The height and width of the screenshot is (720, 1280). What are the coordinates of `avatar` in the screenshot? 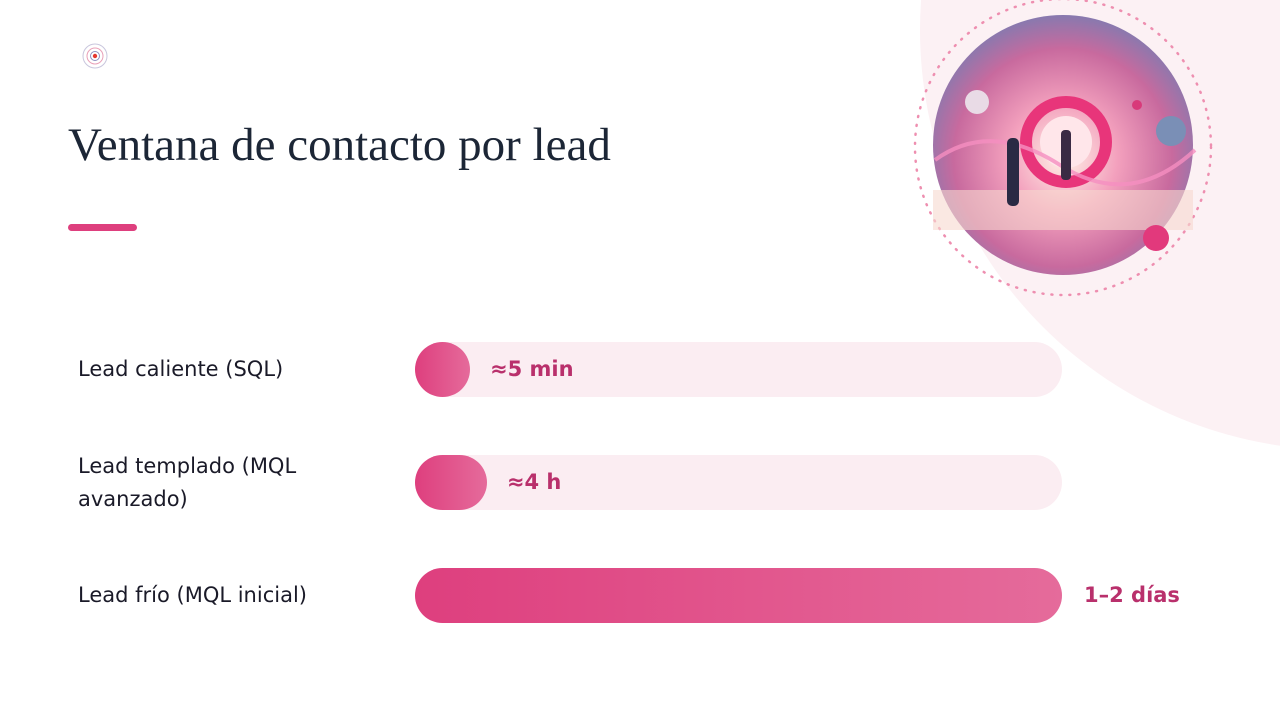 It's located at (1171, 131).